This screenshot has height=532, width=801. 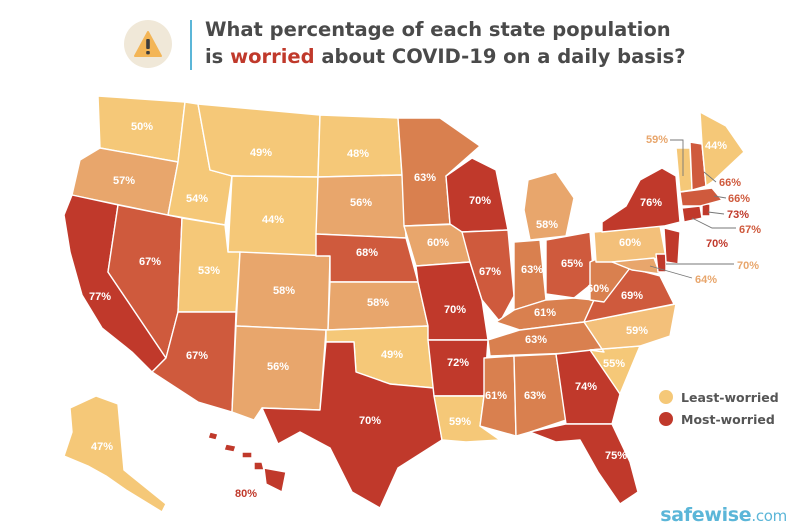 What do you see at coordinates (278, 367) in the screenshot?
I see `label-NM: 56%` at bounding box center [278, 367].